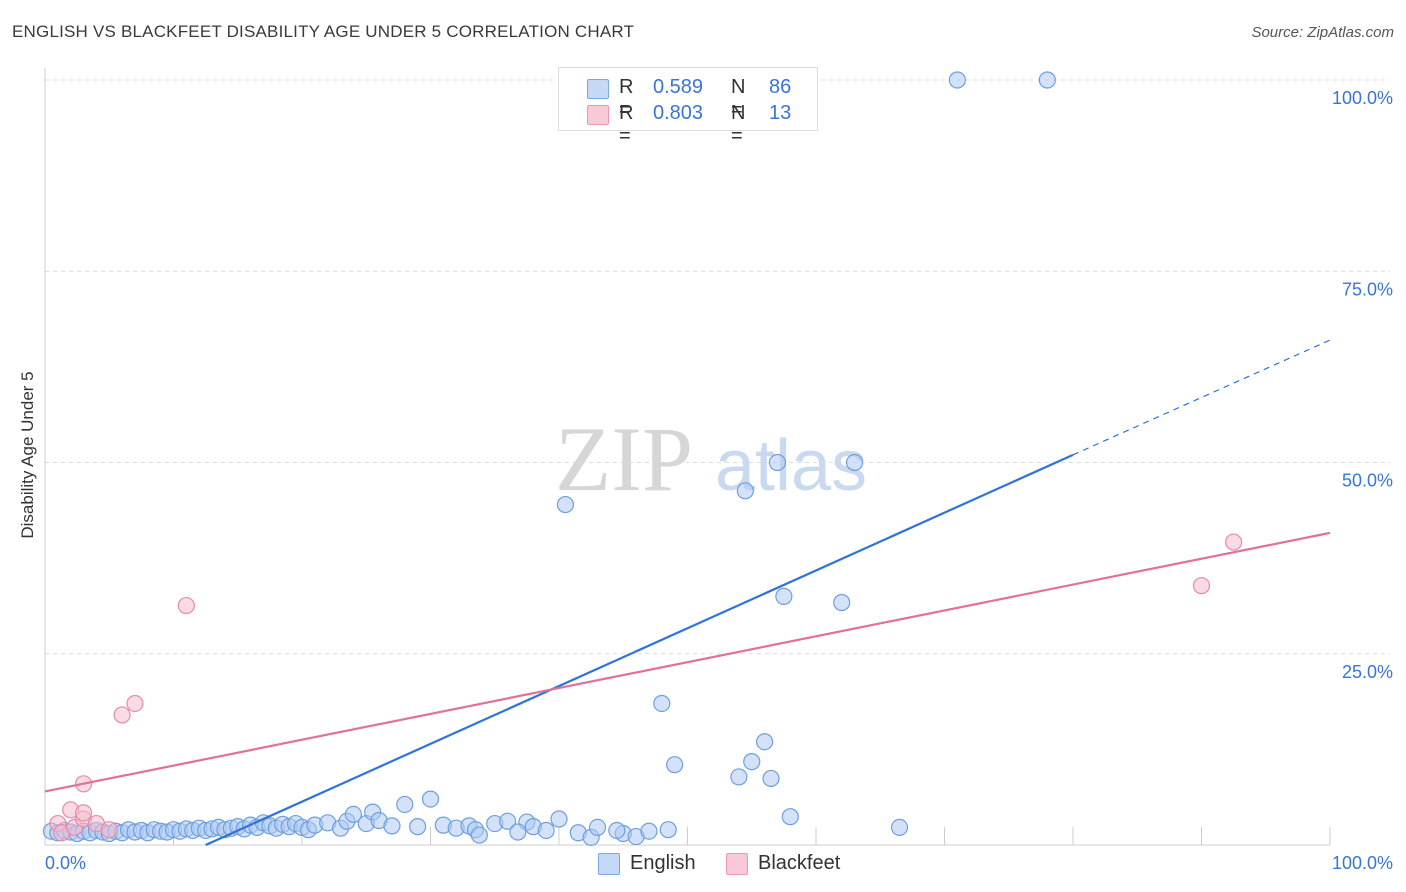  What do you see at coordinates (719, 863) in the screenshot?
I see `x-tick-labels: 0.0% 100.0%` at bounding box center [719, 863].